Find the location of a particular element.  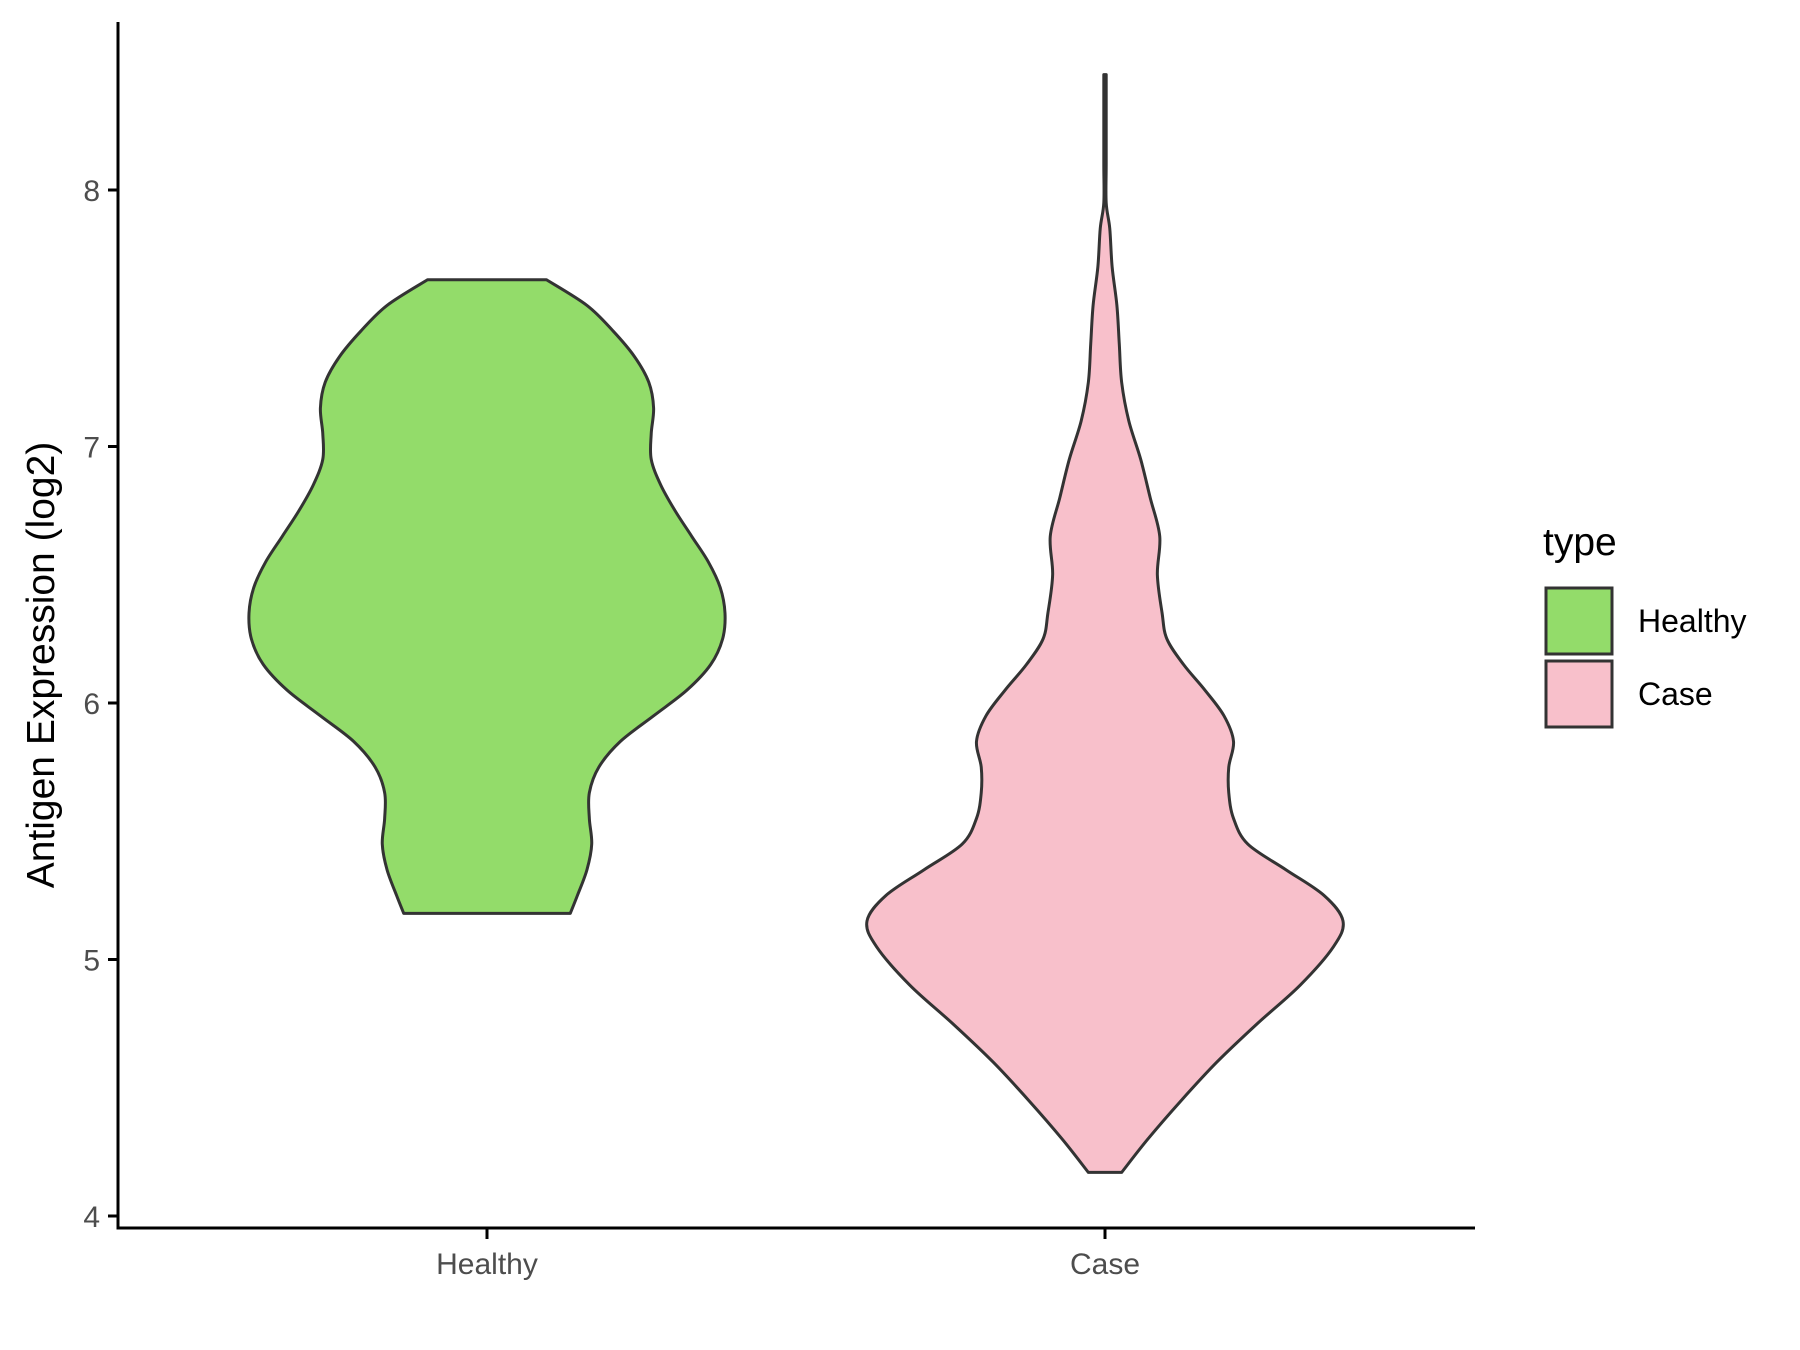

y-ticks: 4 5 6 7 8 is located at coordinates (100, 704).